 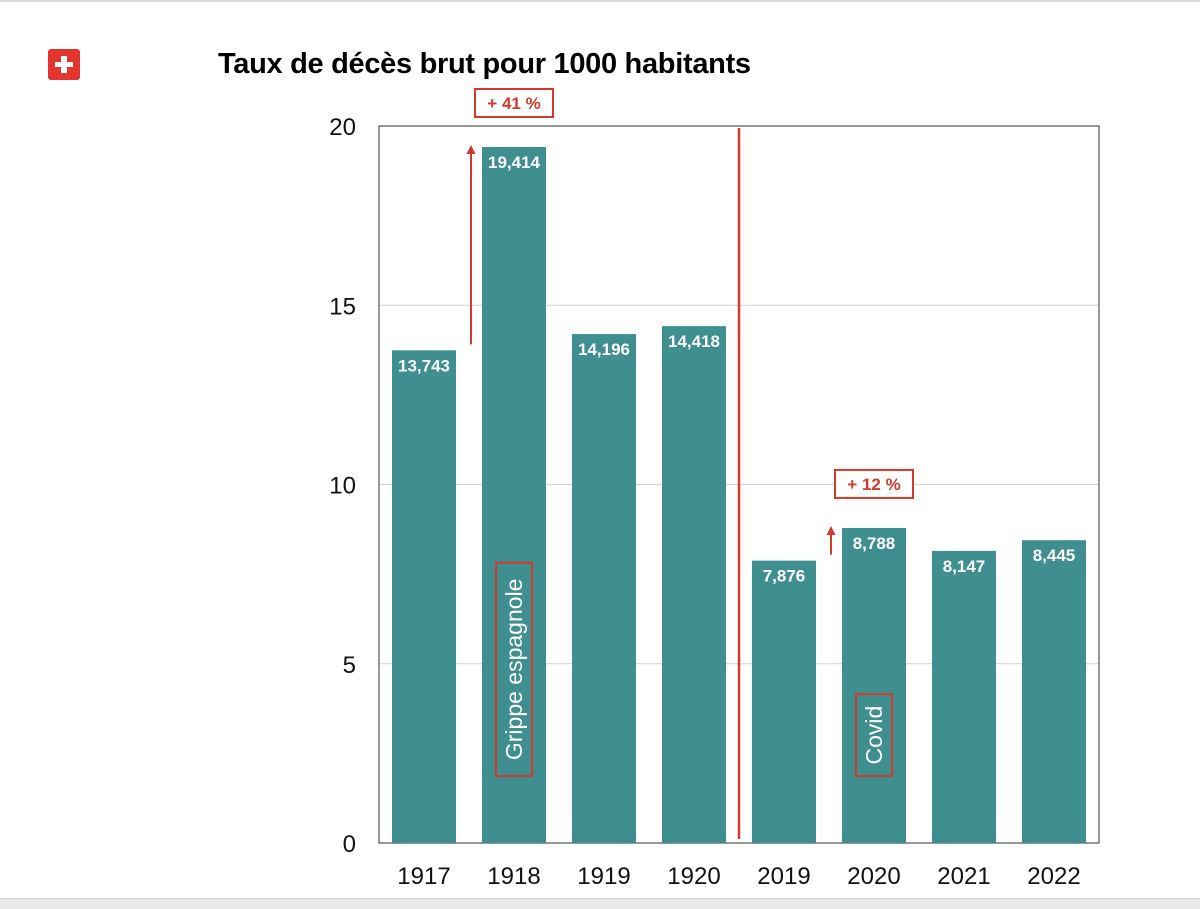 What do you see at coordinates (342, 486) in the screenshot?
I see `y-tick-label: 10` at bounding box center [342, 486].